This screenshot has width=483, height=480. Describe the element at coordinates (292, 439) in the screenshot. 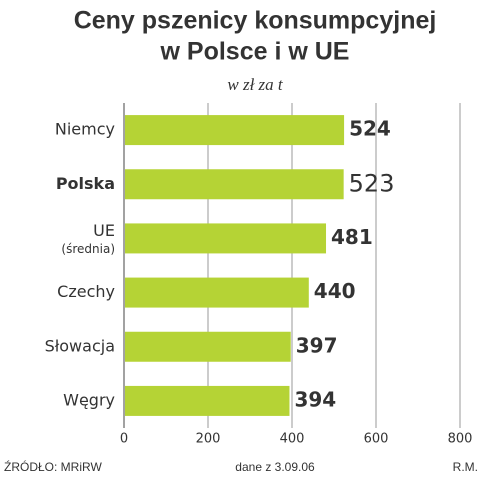

I see `x-tick-label: 400` at that location.